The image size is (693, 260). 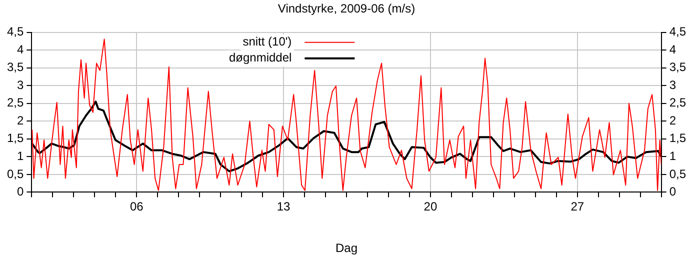 What do you see at coordinates (137, 207) in the screenshot?
I see `x-tick-label: 06` at bounding box center [137, 207].